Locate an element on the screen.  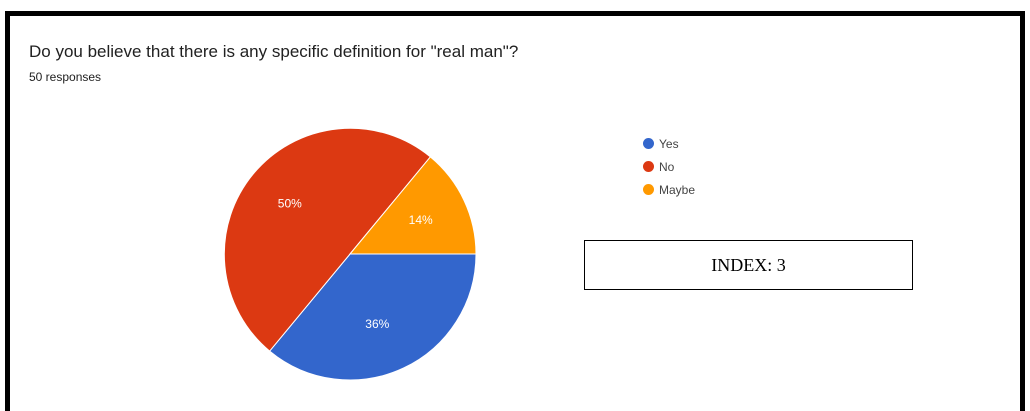
legend-item-no: No is located at coordinates (669, 166).